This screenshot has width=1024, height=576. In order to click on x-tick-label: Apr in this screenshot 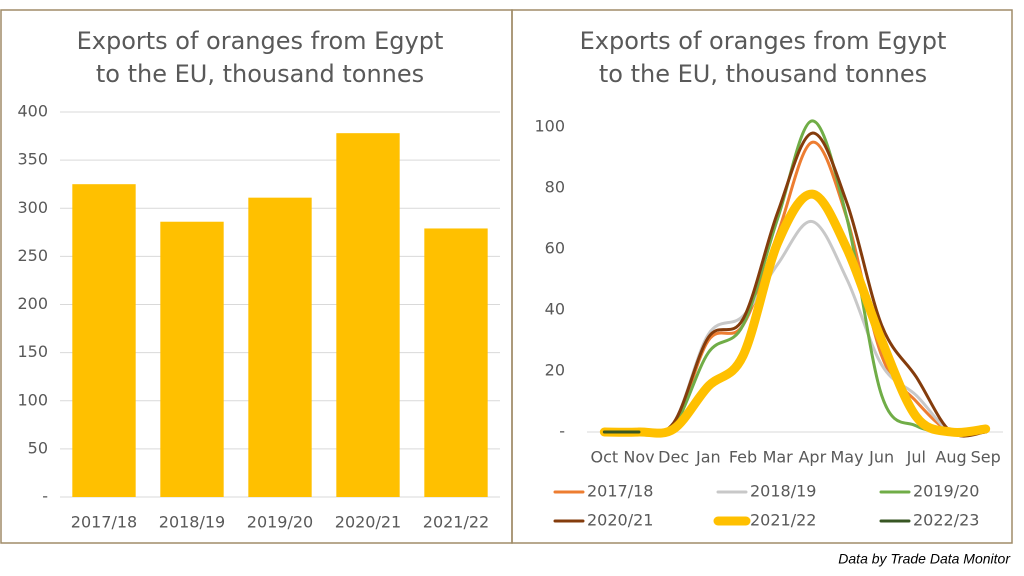, I will do `click(812, 457)`.